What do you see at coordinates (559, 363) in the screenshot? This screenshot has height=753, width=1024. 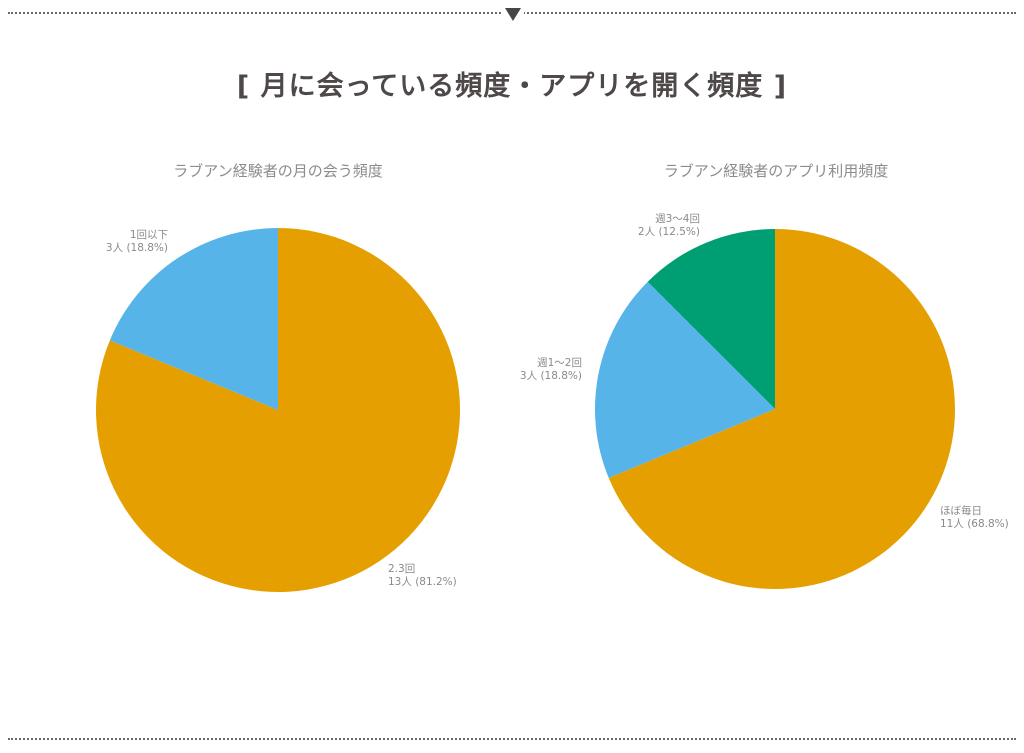 I see `slice-name: 週1〜2回` at bounding box center [559, 363].